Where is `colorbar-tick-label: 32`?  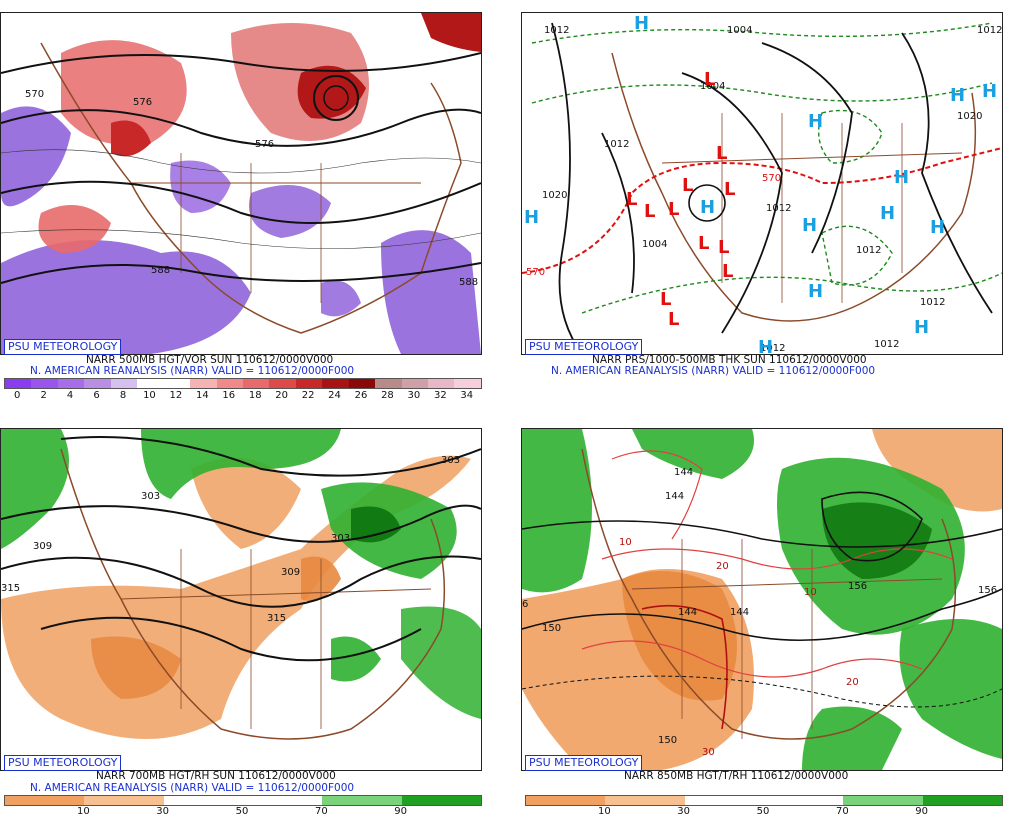
colorbar-tick-label: 32 is located at coordinates (440, 395).